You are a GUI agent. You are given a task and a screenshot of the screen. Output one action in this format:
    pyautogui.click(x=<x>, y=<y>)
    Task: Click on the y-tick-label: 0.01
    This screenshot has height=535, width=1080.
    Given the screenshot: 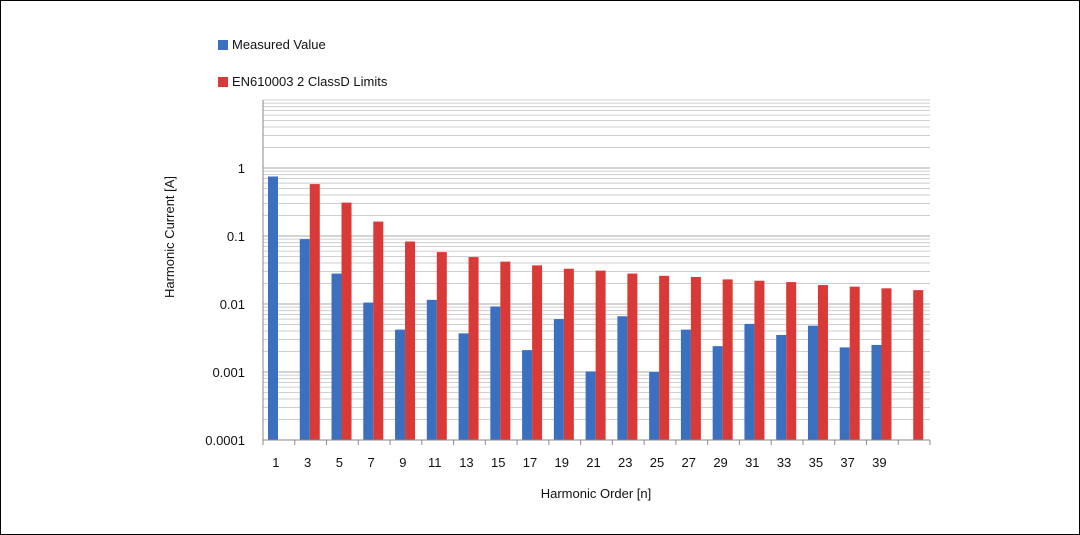 What is the action you would take?
    pyautogui.click(x=232, y=304)
    